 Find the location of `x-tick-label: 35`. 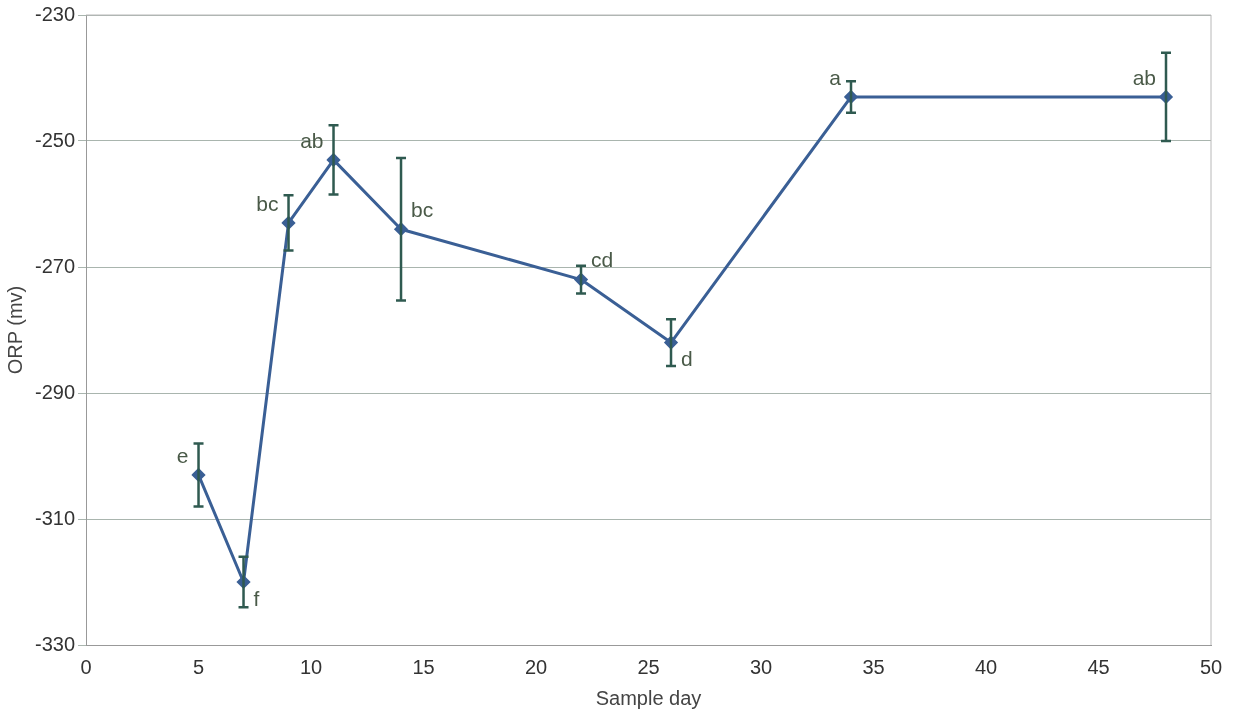

x-tick-label: 35 is located at coordinates (873, 666).